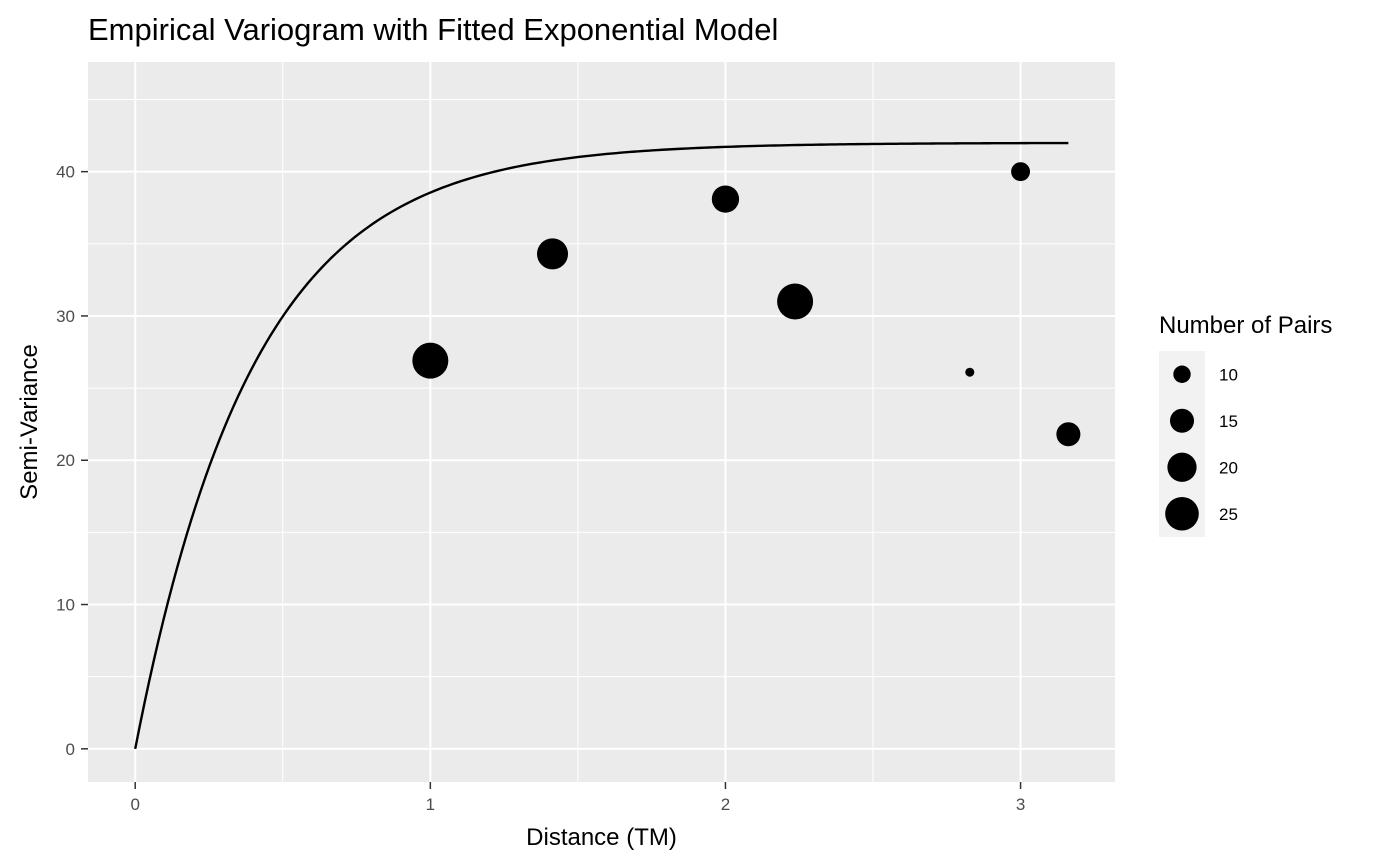  What do you see at coordinates (1245, 325) in the screenshot?
I see `legend-title: Number of Pairs` at bounding box center [1245, 325].